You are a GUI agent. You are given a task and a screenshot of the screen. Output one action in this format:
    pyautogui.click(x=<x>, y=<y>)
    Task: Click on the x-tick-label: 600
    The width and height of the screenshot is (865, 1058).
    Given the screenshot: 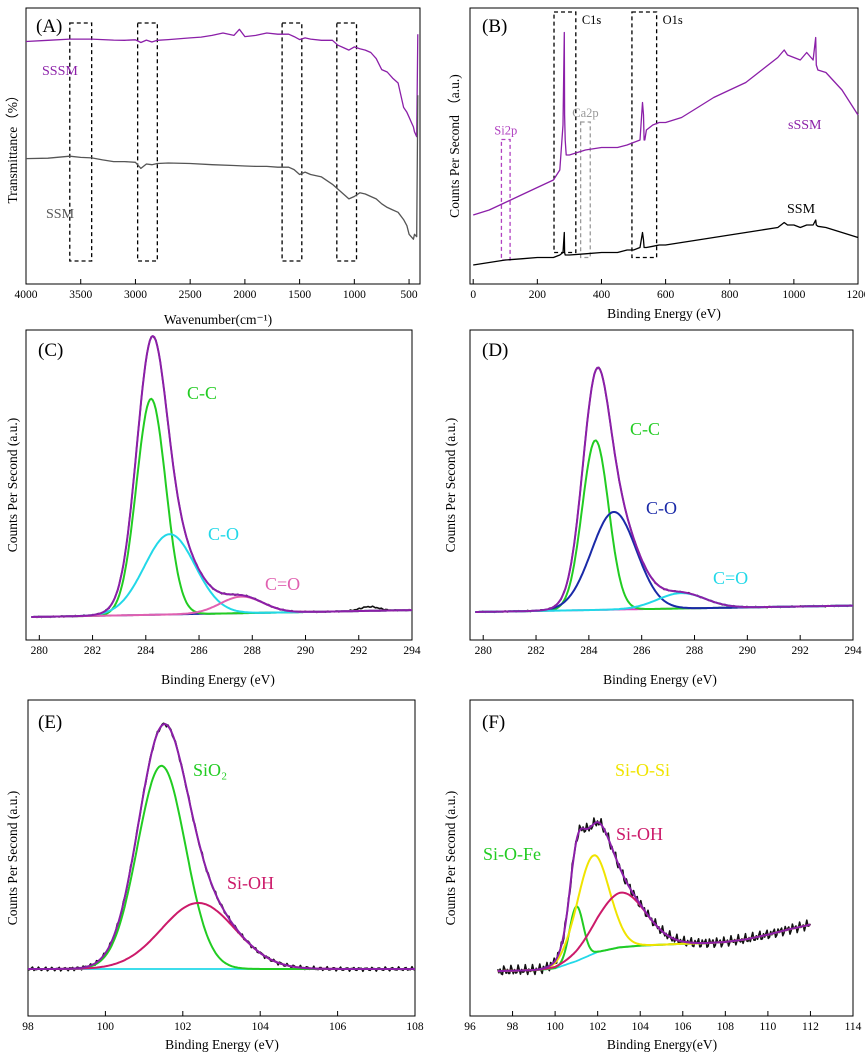 What is the action you would take?
    pyautogui.click(x=666, y=295)
    